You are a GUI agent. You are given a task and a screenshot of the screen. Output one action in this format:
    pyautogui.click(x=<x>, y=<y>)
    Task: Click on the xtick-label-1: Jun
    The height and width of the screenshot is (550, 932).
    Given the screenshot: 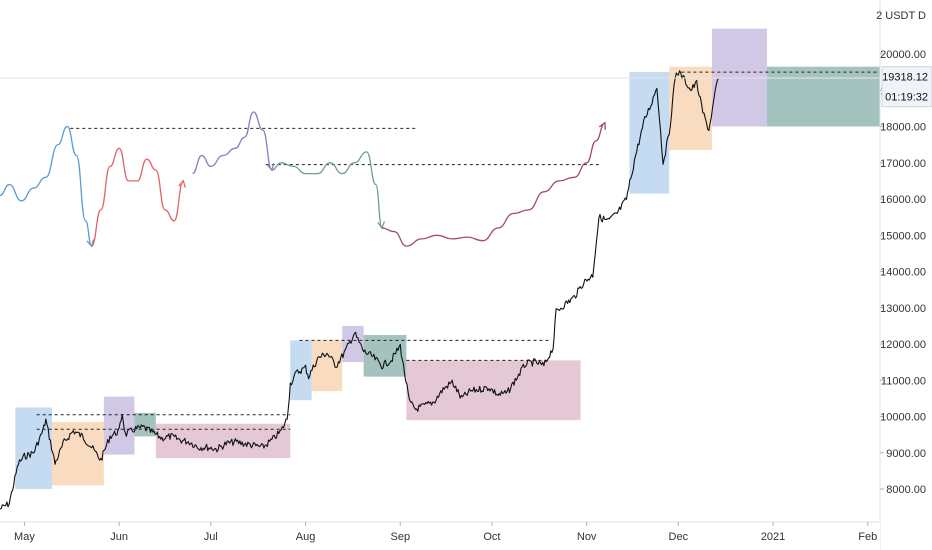 What is the action you would take?
    pyautogui.click(x=119, y=537)
    